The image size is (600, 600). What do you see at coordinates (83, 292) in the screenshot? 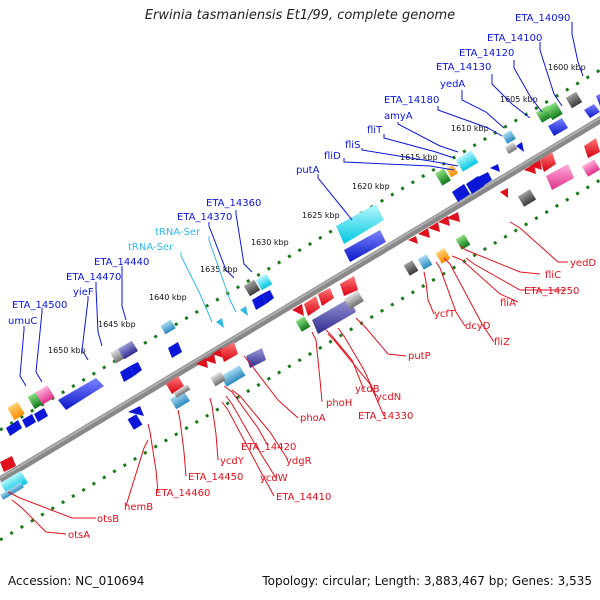
I see `gene-label: yieF` at bounding box center [83, 292].